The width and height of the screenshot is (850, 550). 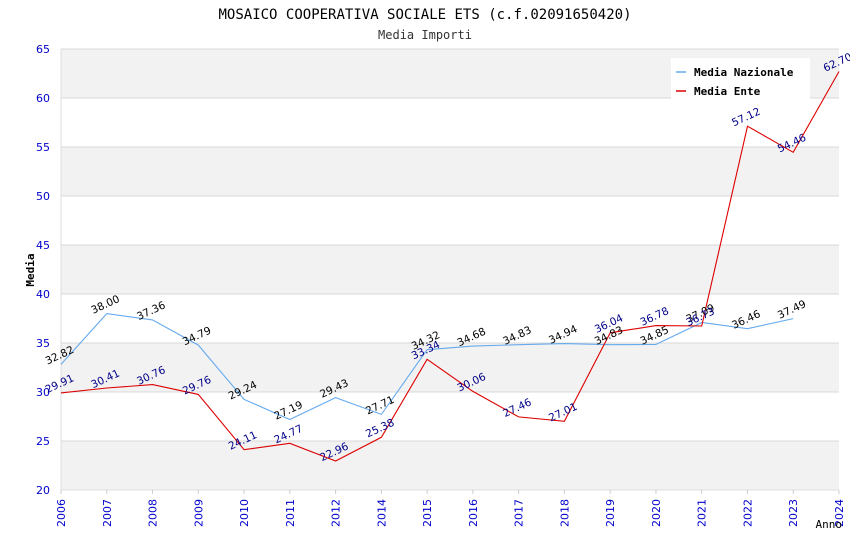 What do you see at coordinates (290, 513) in the screenshot?
I see `x-tick-label: 2011` at bounding box center [290, 513].